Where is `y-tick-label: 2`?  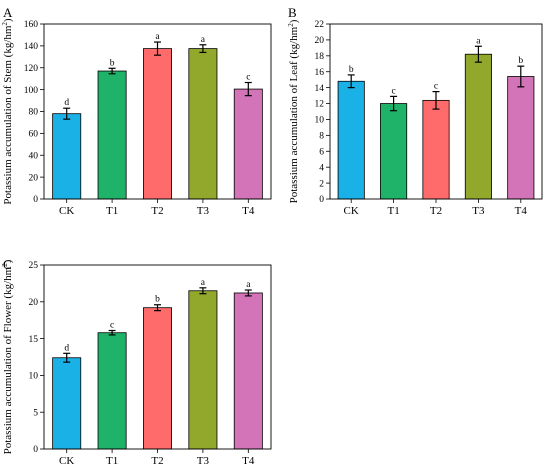
y-tick-label: 2 is located at coordinates (321, 184).